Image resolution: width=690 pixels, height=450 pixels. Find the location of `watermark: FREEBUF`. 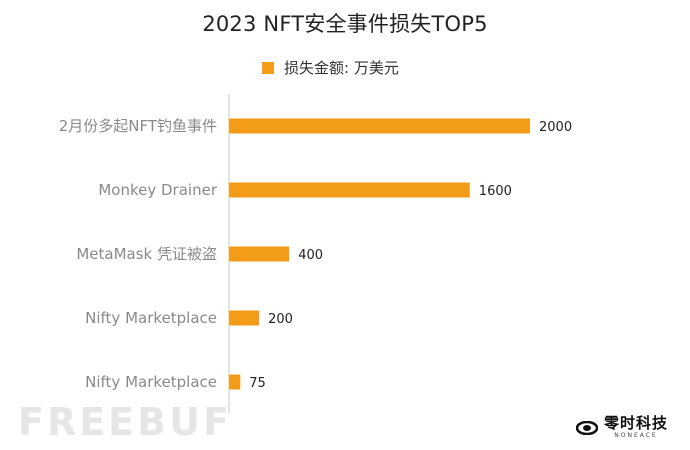

watermark: FREEBUF is located at coordinates (125, 422).